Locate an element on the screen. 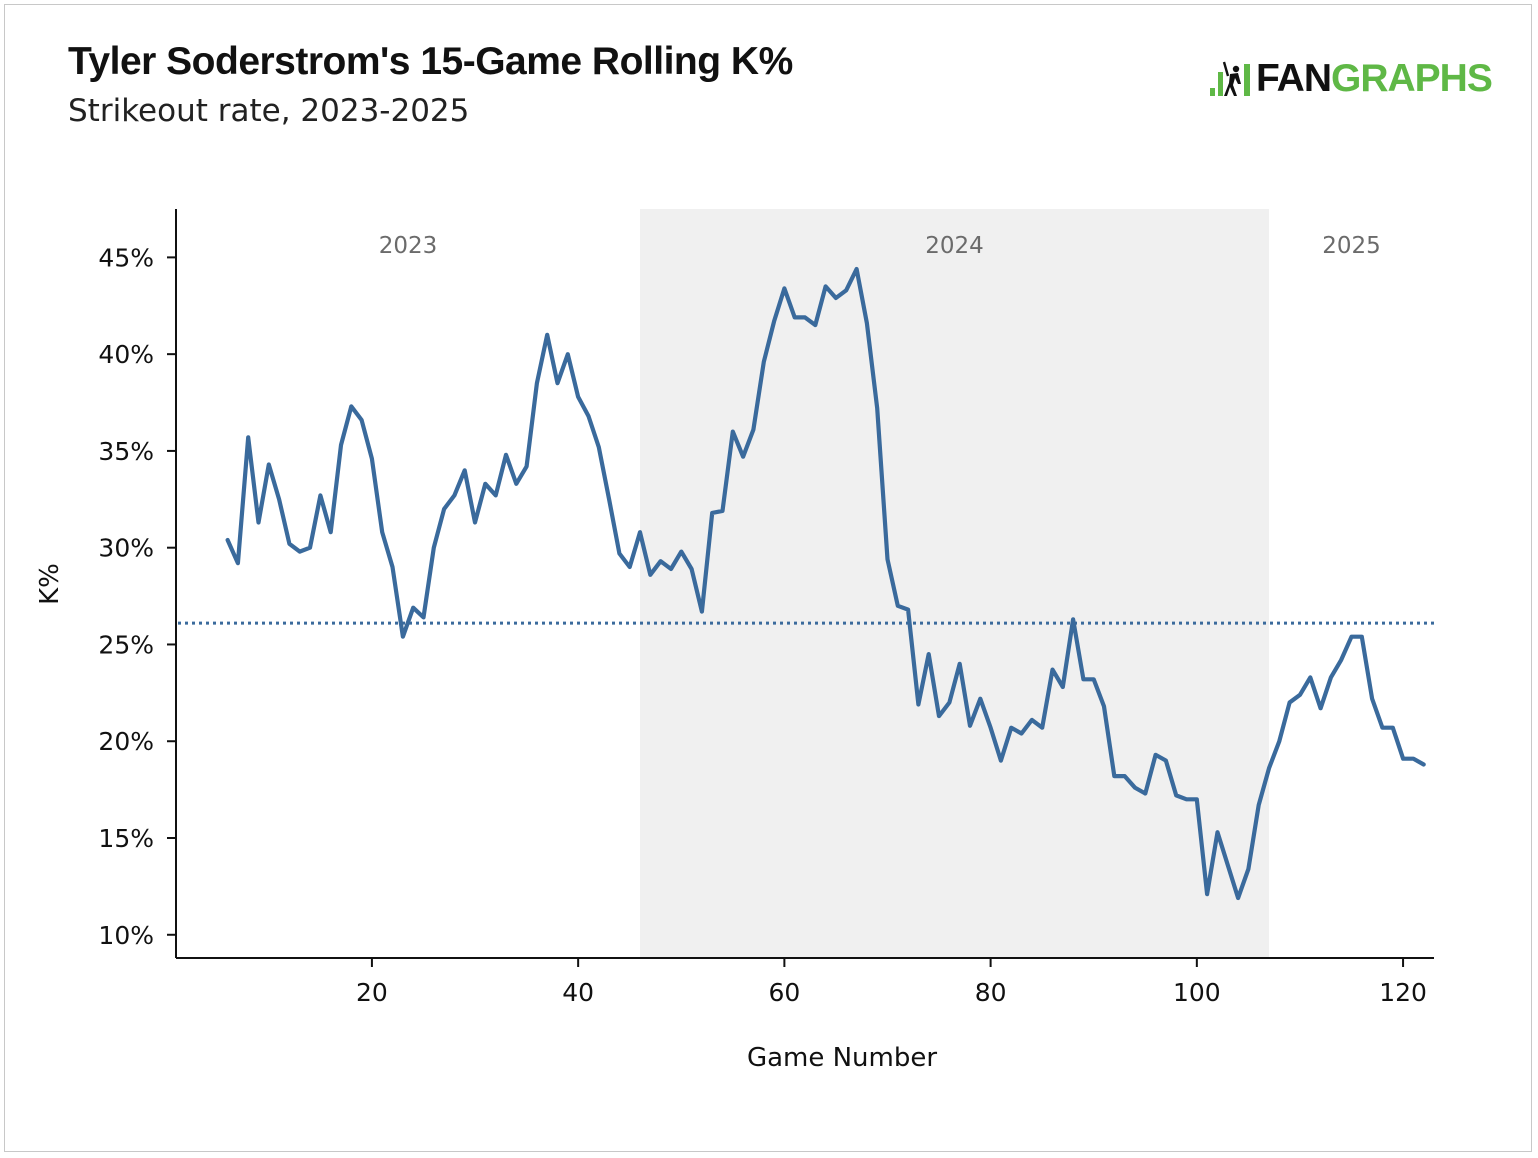  season-label-2023: 2023 is located at coordinates (408, 246).